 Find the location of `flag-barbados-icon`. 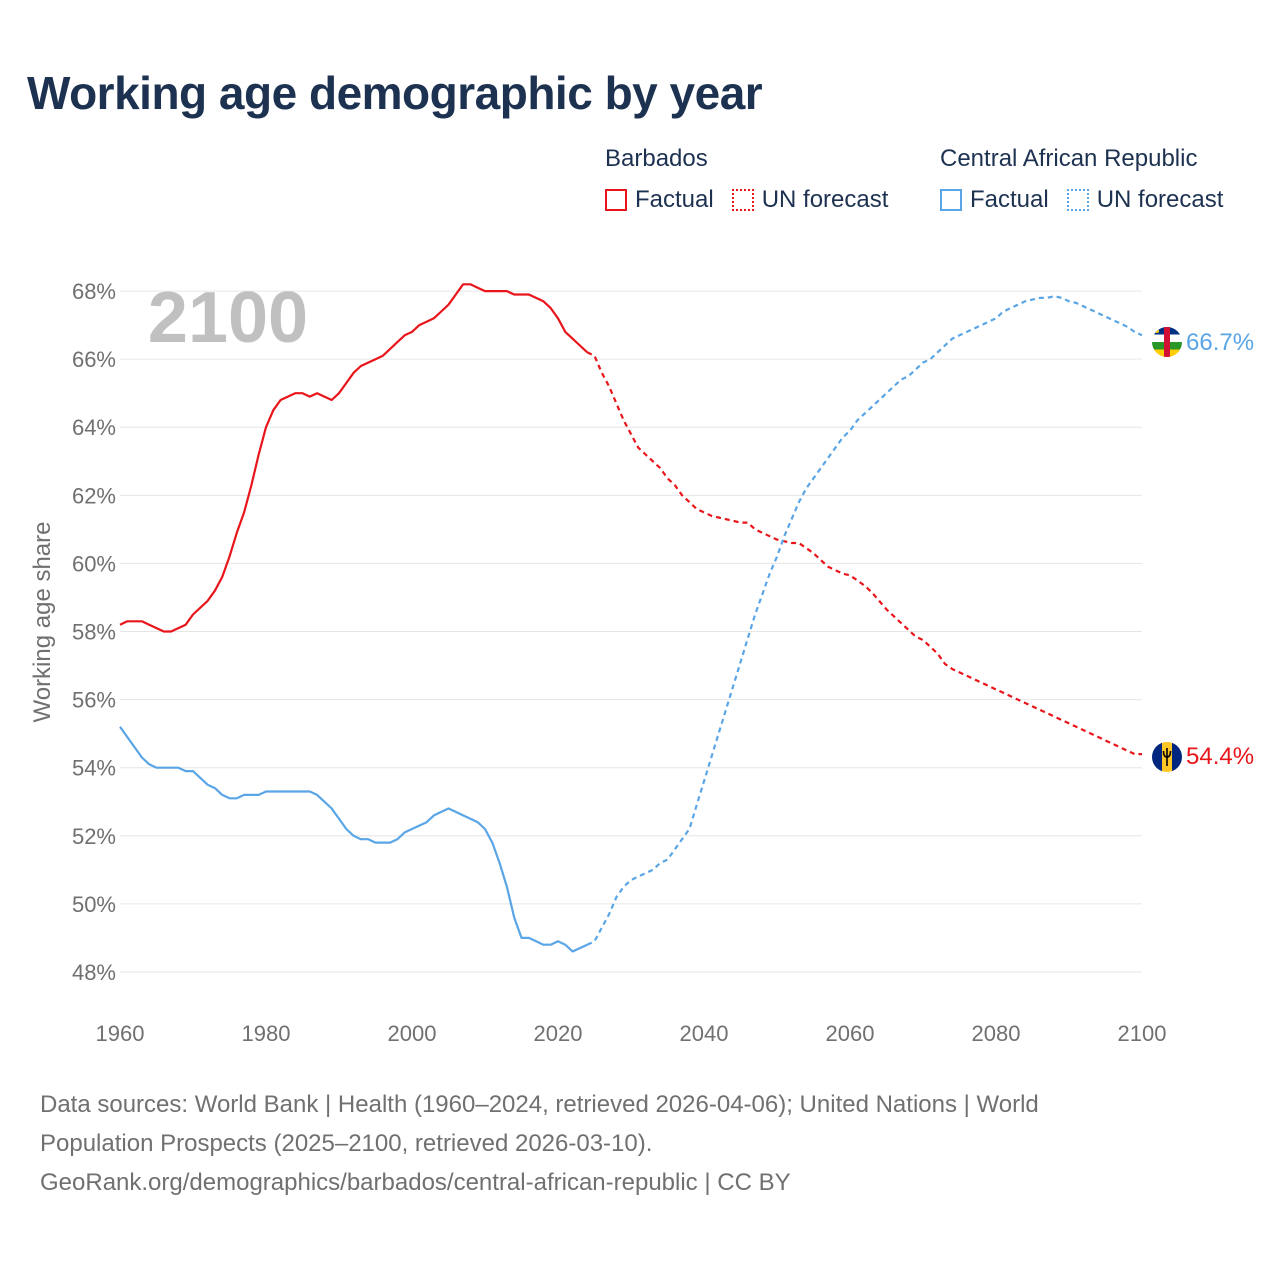

flag-barbados-icon is located at coordinates (1167, 757).